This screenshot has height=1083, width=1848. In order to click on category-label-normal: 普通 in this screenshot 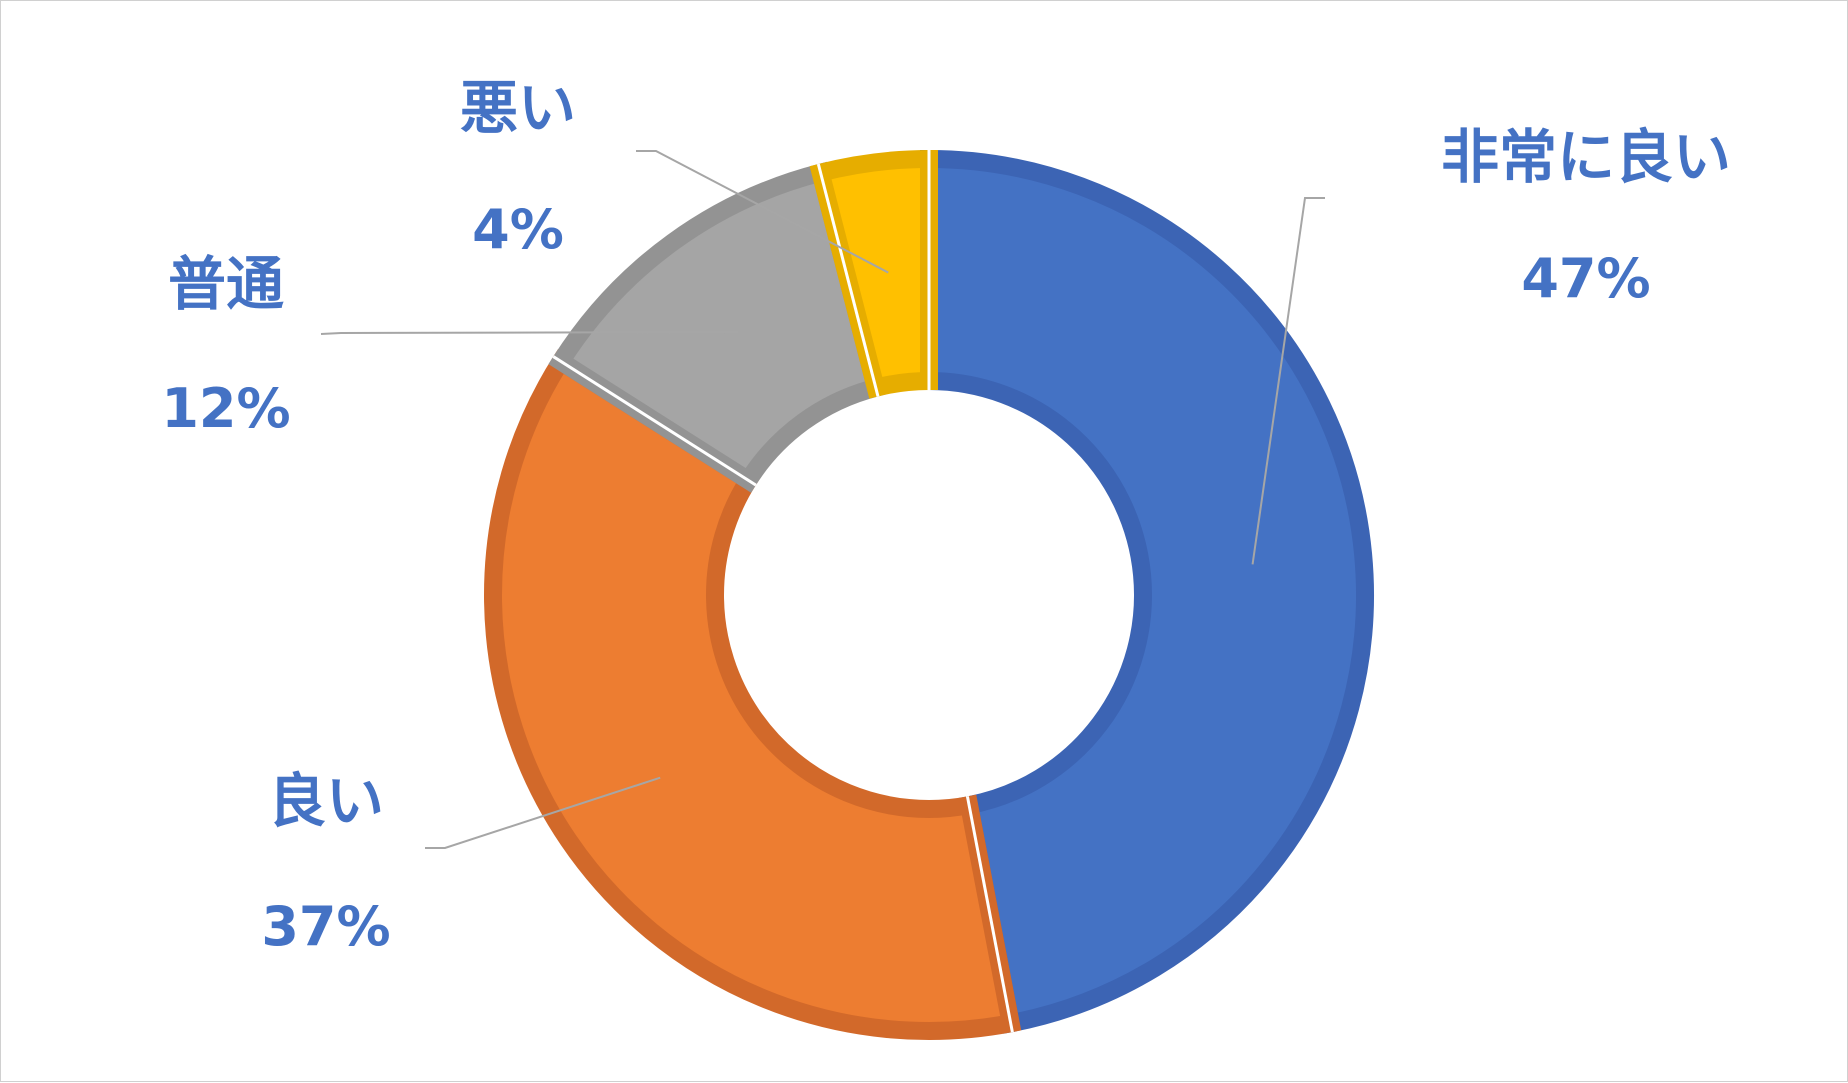, I will do `click(226, 284)`.